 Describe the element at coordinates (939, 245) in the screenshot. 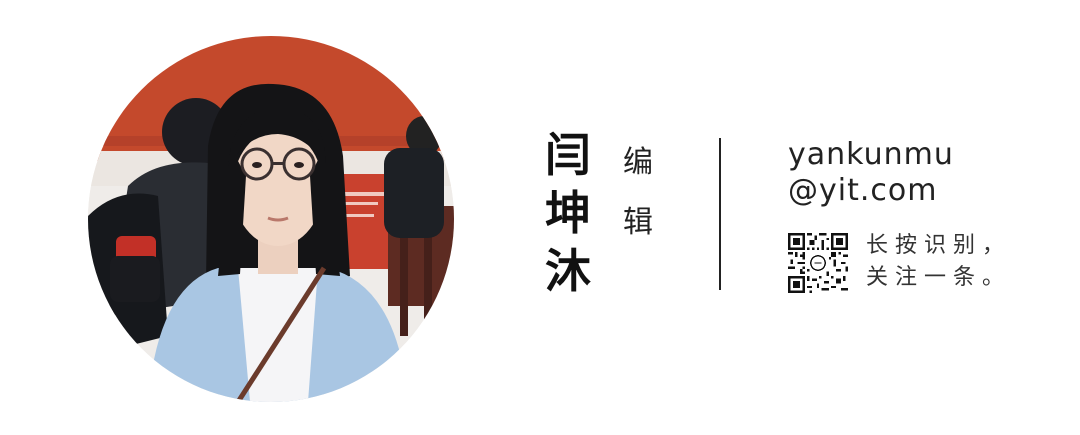

I see `qr-caption-line: 长按识别，` at that location.